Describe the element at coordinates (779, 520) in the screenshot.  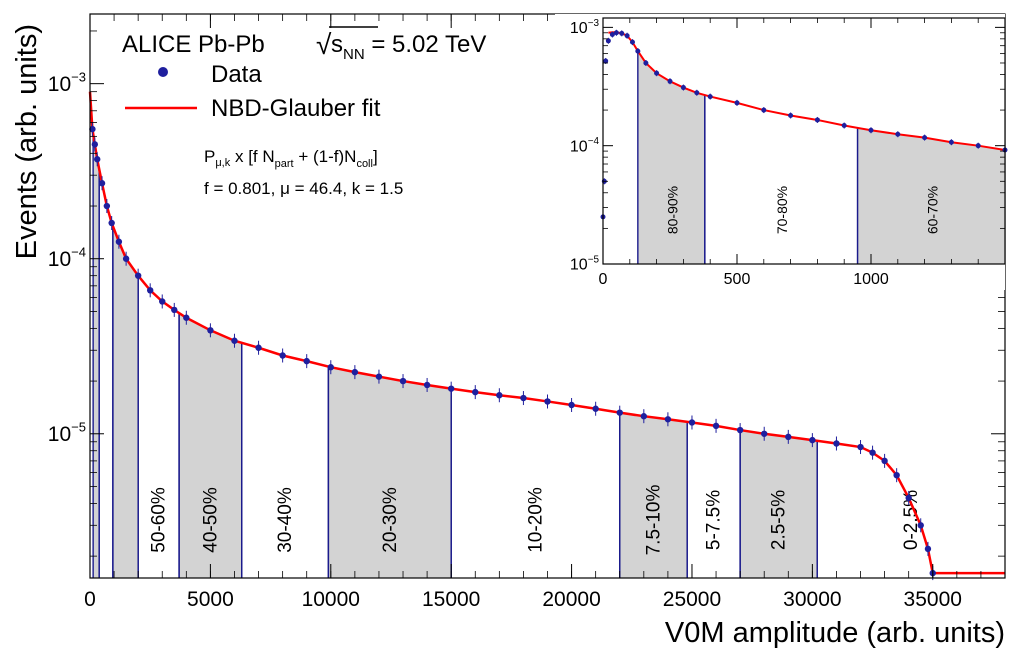
I see `main-band-label-1: 2.5-5%` at that location.